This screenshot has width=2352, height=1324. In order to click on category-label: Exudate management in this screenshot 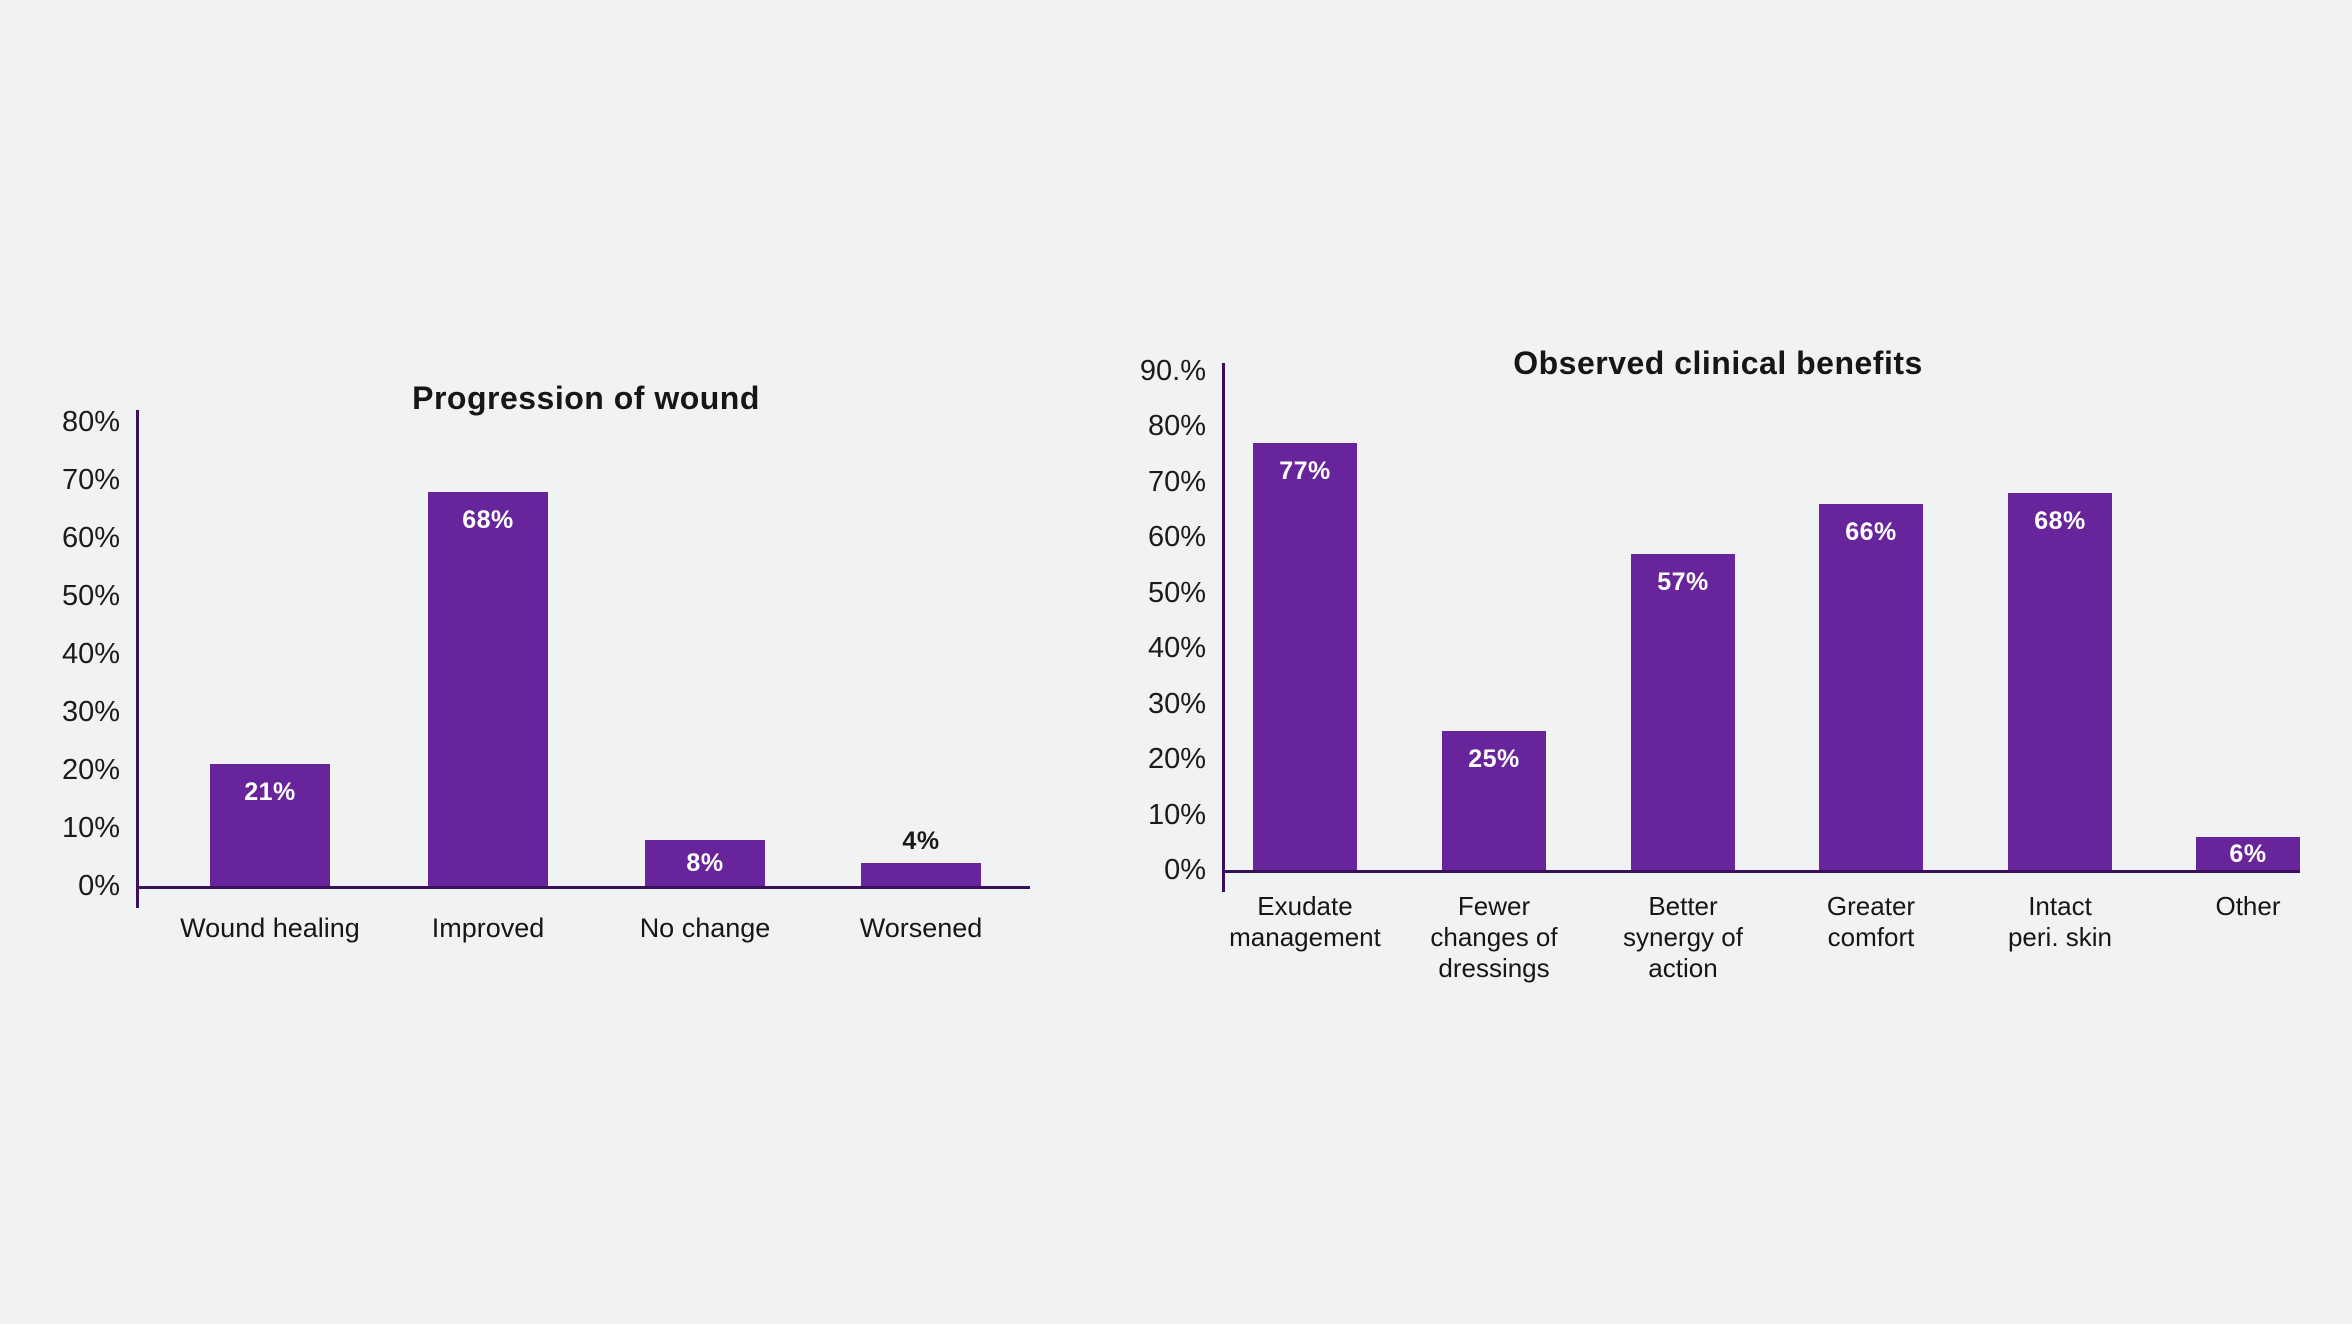, I will do `click(1305, 921)`.